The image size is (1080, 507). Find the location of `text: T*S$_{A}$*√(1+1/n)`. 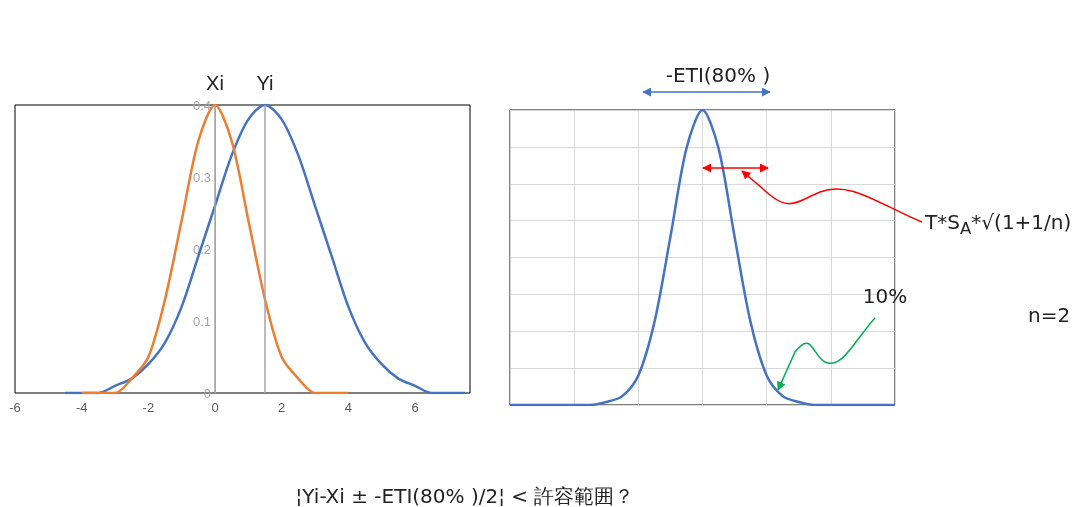

text: T*S$_{A}$*√(1+1/n) is located at coordinates (998, 224).